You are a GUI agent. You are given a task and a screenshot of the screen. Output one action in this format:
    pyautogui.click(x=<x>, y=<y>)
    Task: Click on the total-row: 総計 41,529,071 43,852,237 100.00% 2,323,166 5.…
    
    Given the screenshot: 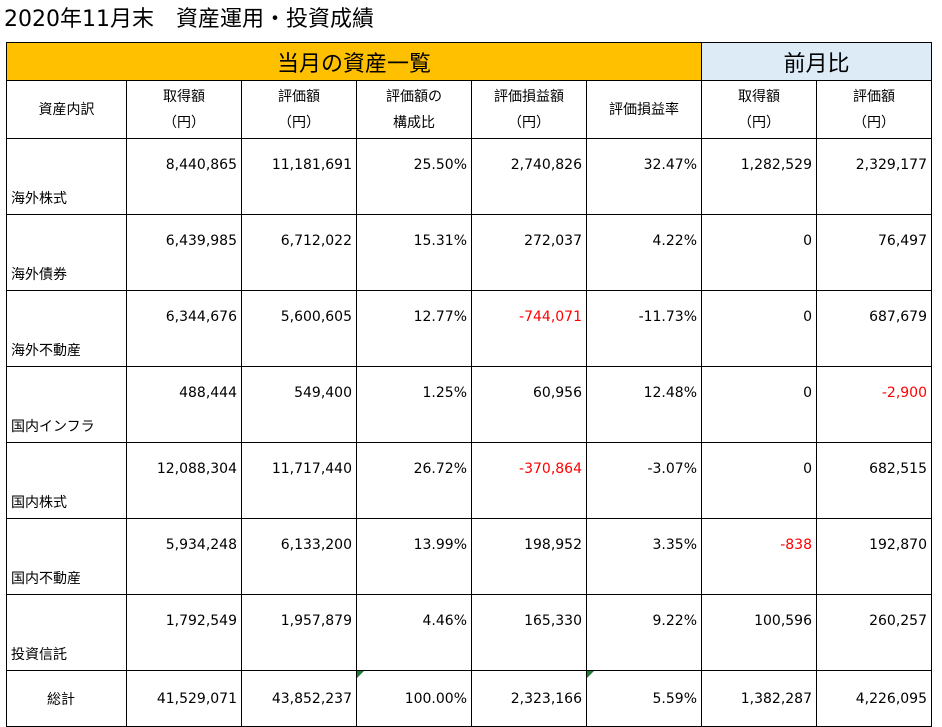 What is the action you would take?
    pyautogui.click(x=469, y=698)
    